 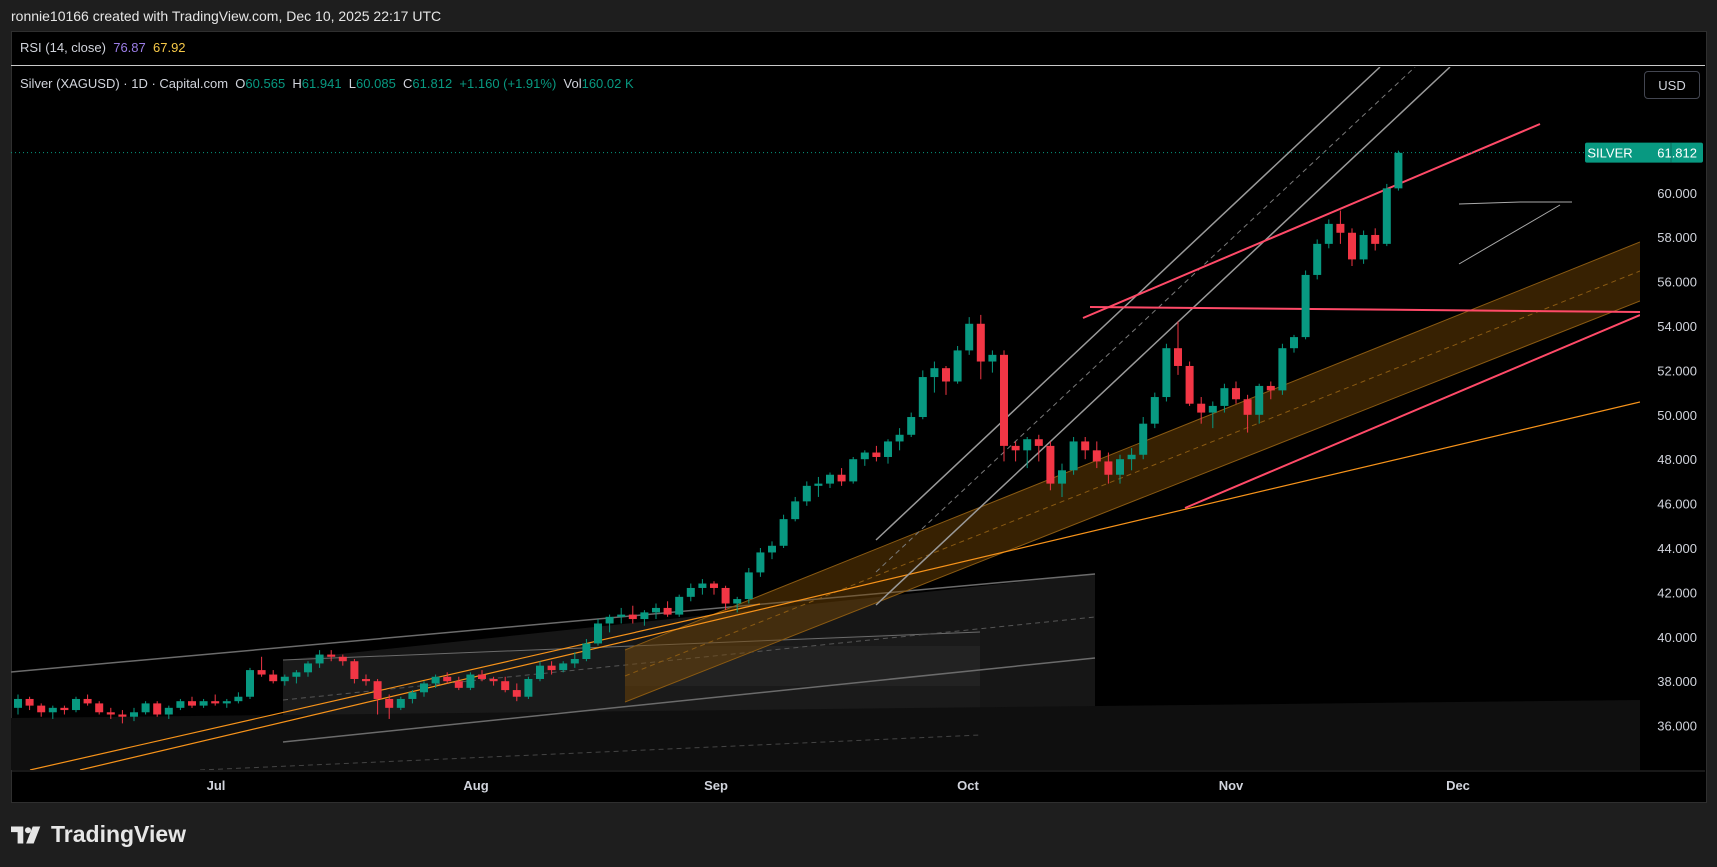 I want to click on high-label: H, so click(x=297, y=83).